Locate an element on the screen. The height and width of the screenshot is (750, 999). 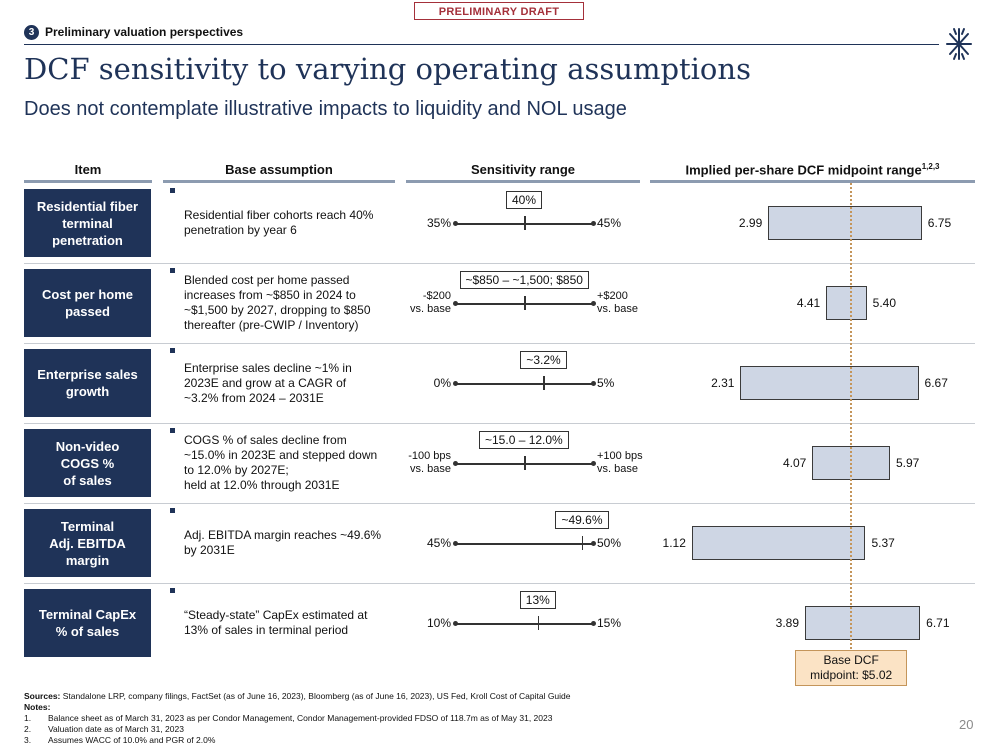
sensitivity-low-label: -$200 vs. base is located at coordinates (430, 302).